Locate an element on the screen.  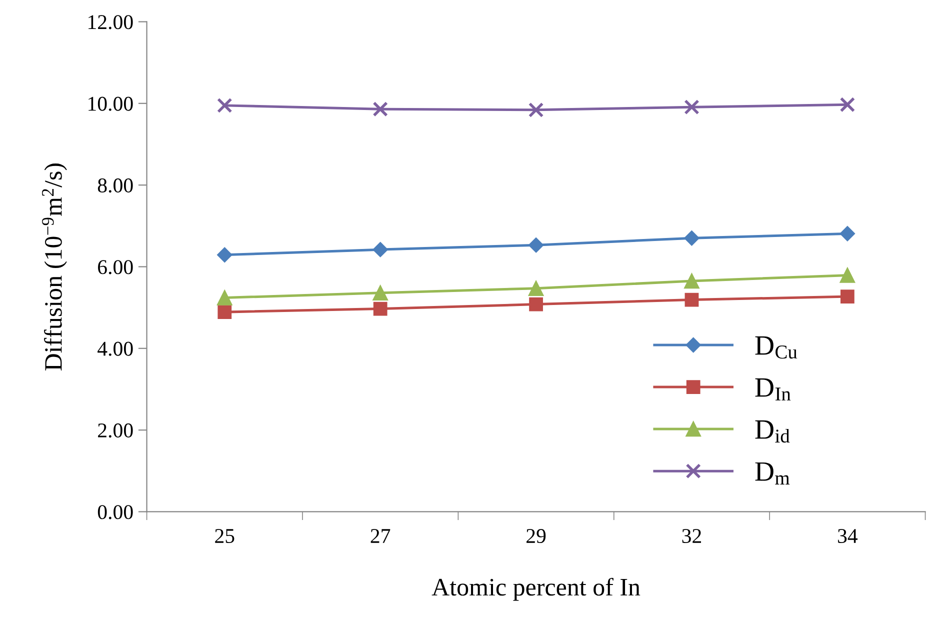
y-tick-label: 0.00 is located at coordinates (115, 512).